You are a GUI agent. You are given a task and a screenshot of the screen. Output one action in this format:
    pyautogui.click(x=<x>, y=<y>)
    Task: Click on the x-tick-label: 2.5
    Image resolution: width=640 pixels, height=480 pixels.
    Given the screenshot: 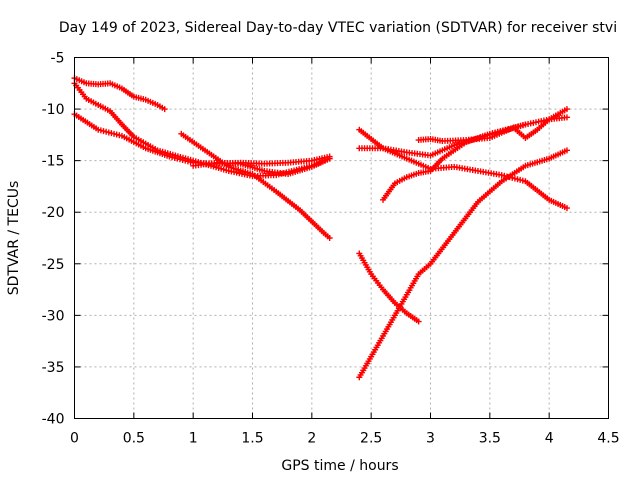 What is the action you would take?
    pyautogui.click(x=371, y=439)
    